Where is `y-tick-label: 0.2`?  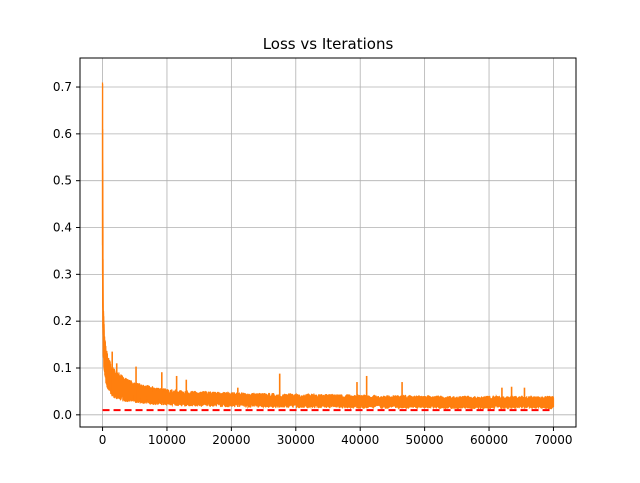
y-tick-label: 0.2 is located at coordinates (62, 321).